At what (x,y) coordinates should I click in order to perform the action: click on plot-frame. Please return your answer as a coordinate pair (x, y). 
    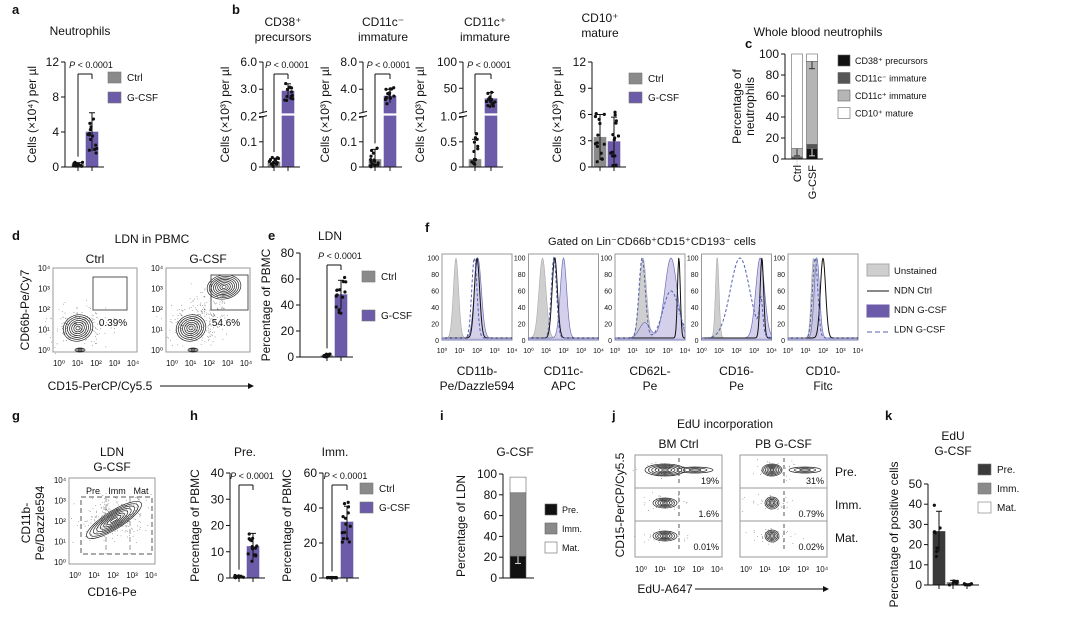
    Looking at the image, I should click on (112, 521).